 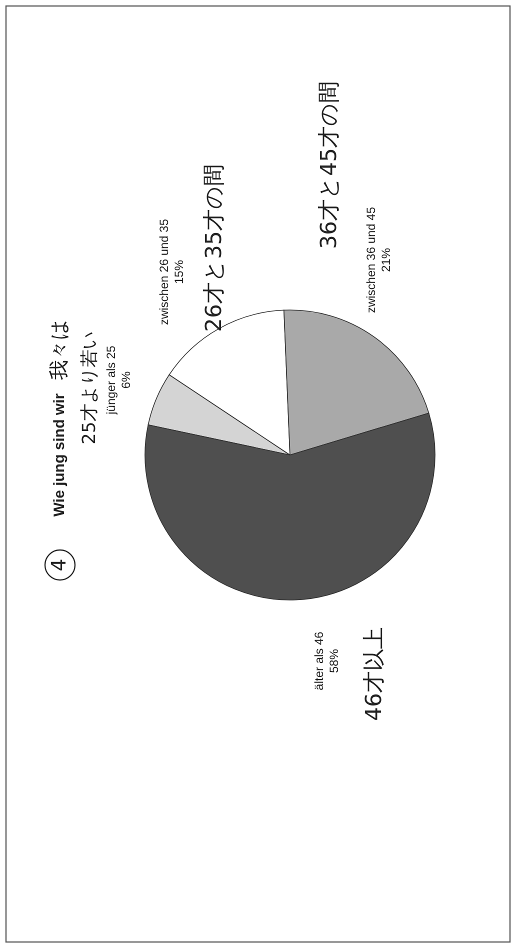 What do you see at coordinates (58, 350) in the screenshot?
I see `text: 我々は` at bounding box center [58, 350].